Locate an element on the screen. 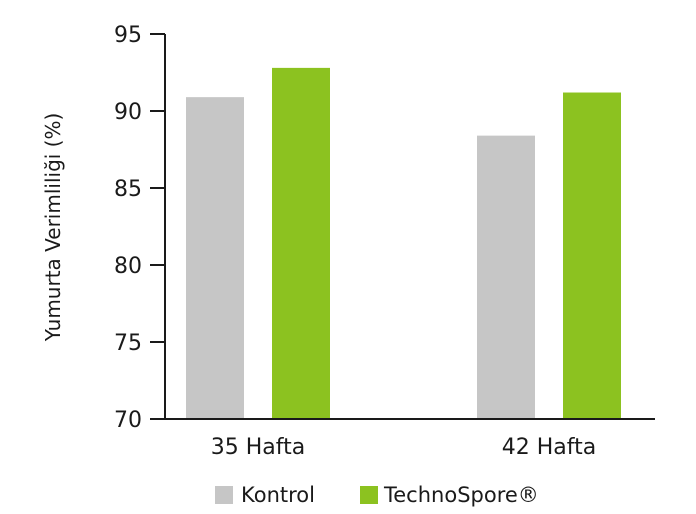 The width and height of the screenshot is (696, 514). legend-label: Kontrol is located at coordinates (278, 495).